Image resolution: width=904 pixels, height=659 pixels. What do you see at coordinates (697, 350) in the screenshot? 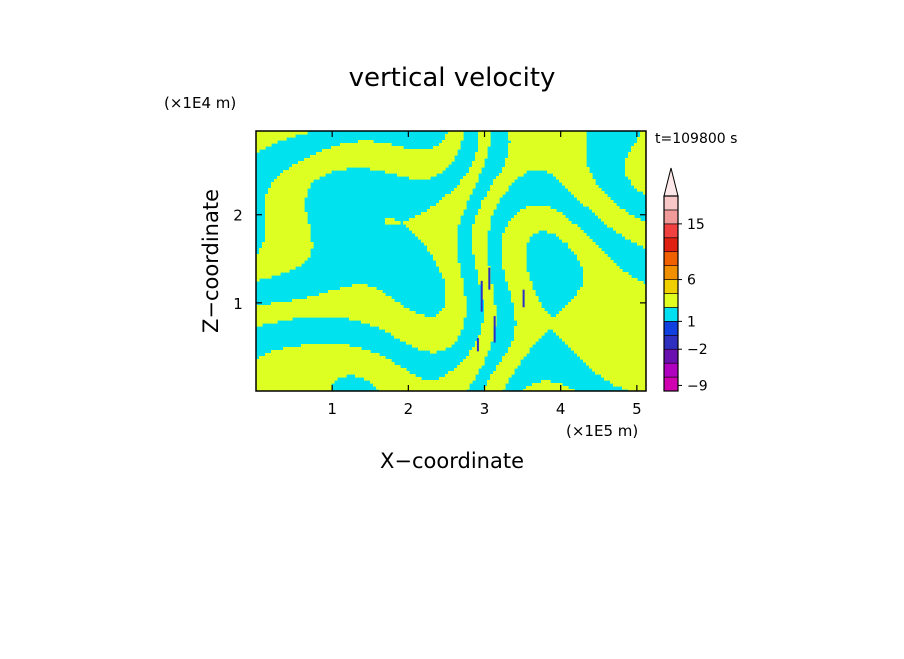
I see `colorbar-label: −2` at bounding box center [697, 350].